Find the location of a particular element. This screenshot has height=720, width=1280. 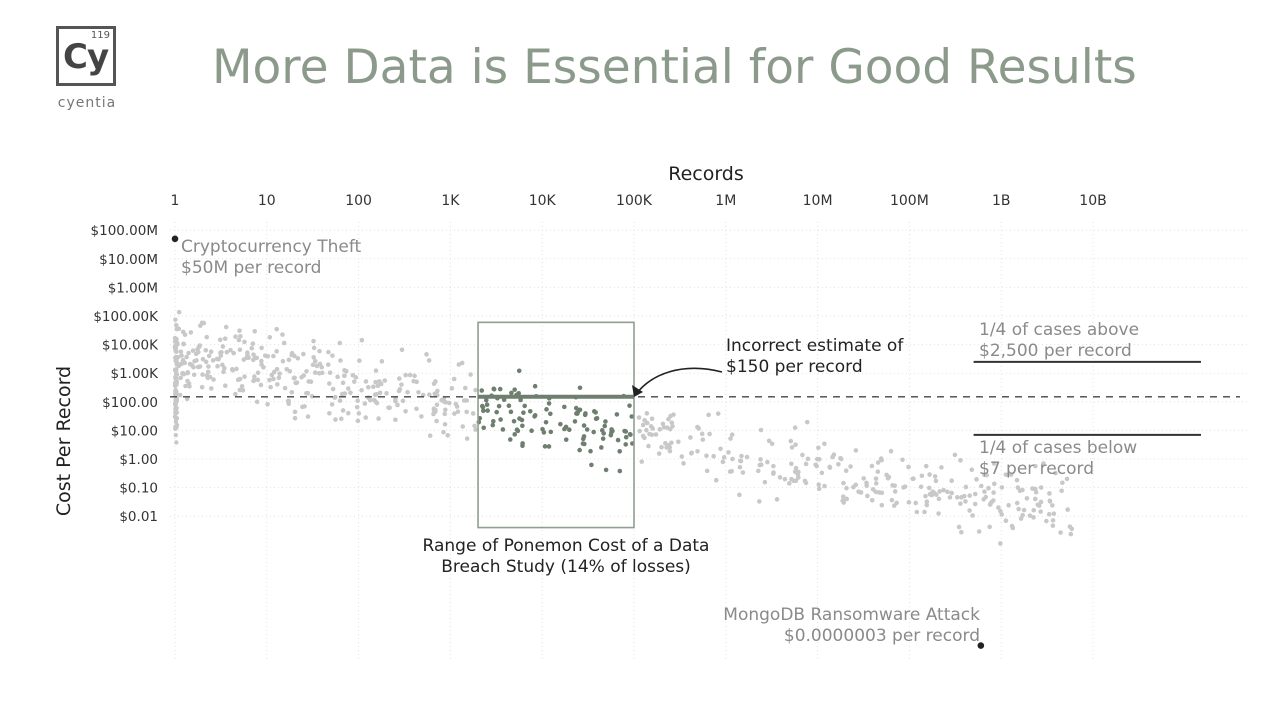

annotation-mongo: $0.0000003 per record is located at coordinates (882, 636).